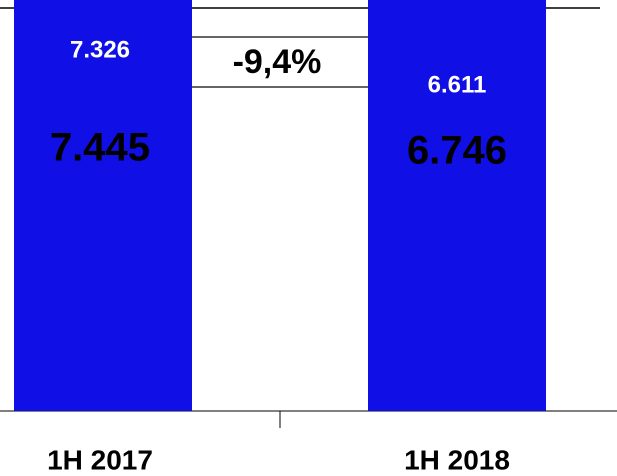 This screenshot has height=476, width=617. Describe the element at coordinates (100, 148) in the screenshot. I see `total-label: 7.445` at that location.